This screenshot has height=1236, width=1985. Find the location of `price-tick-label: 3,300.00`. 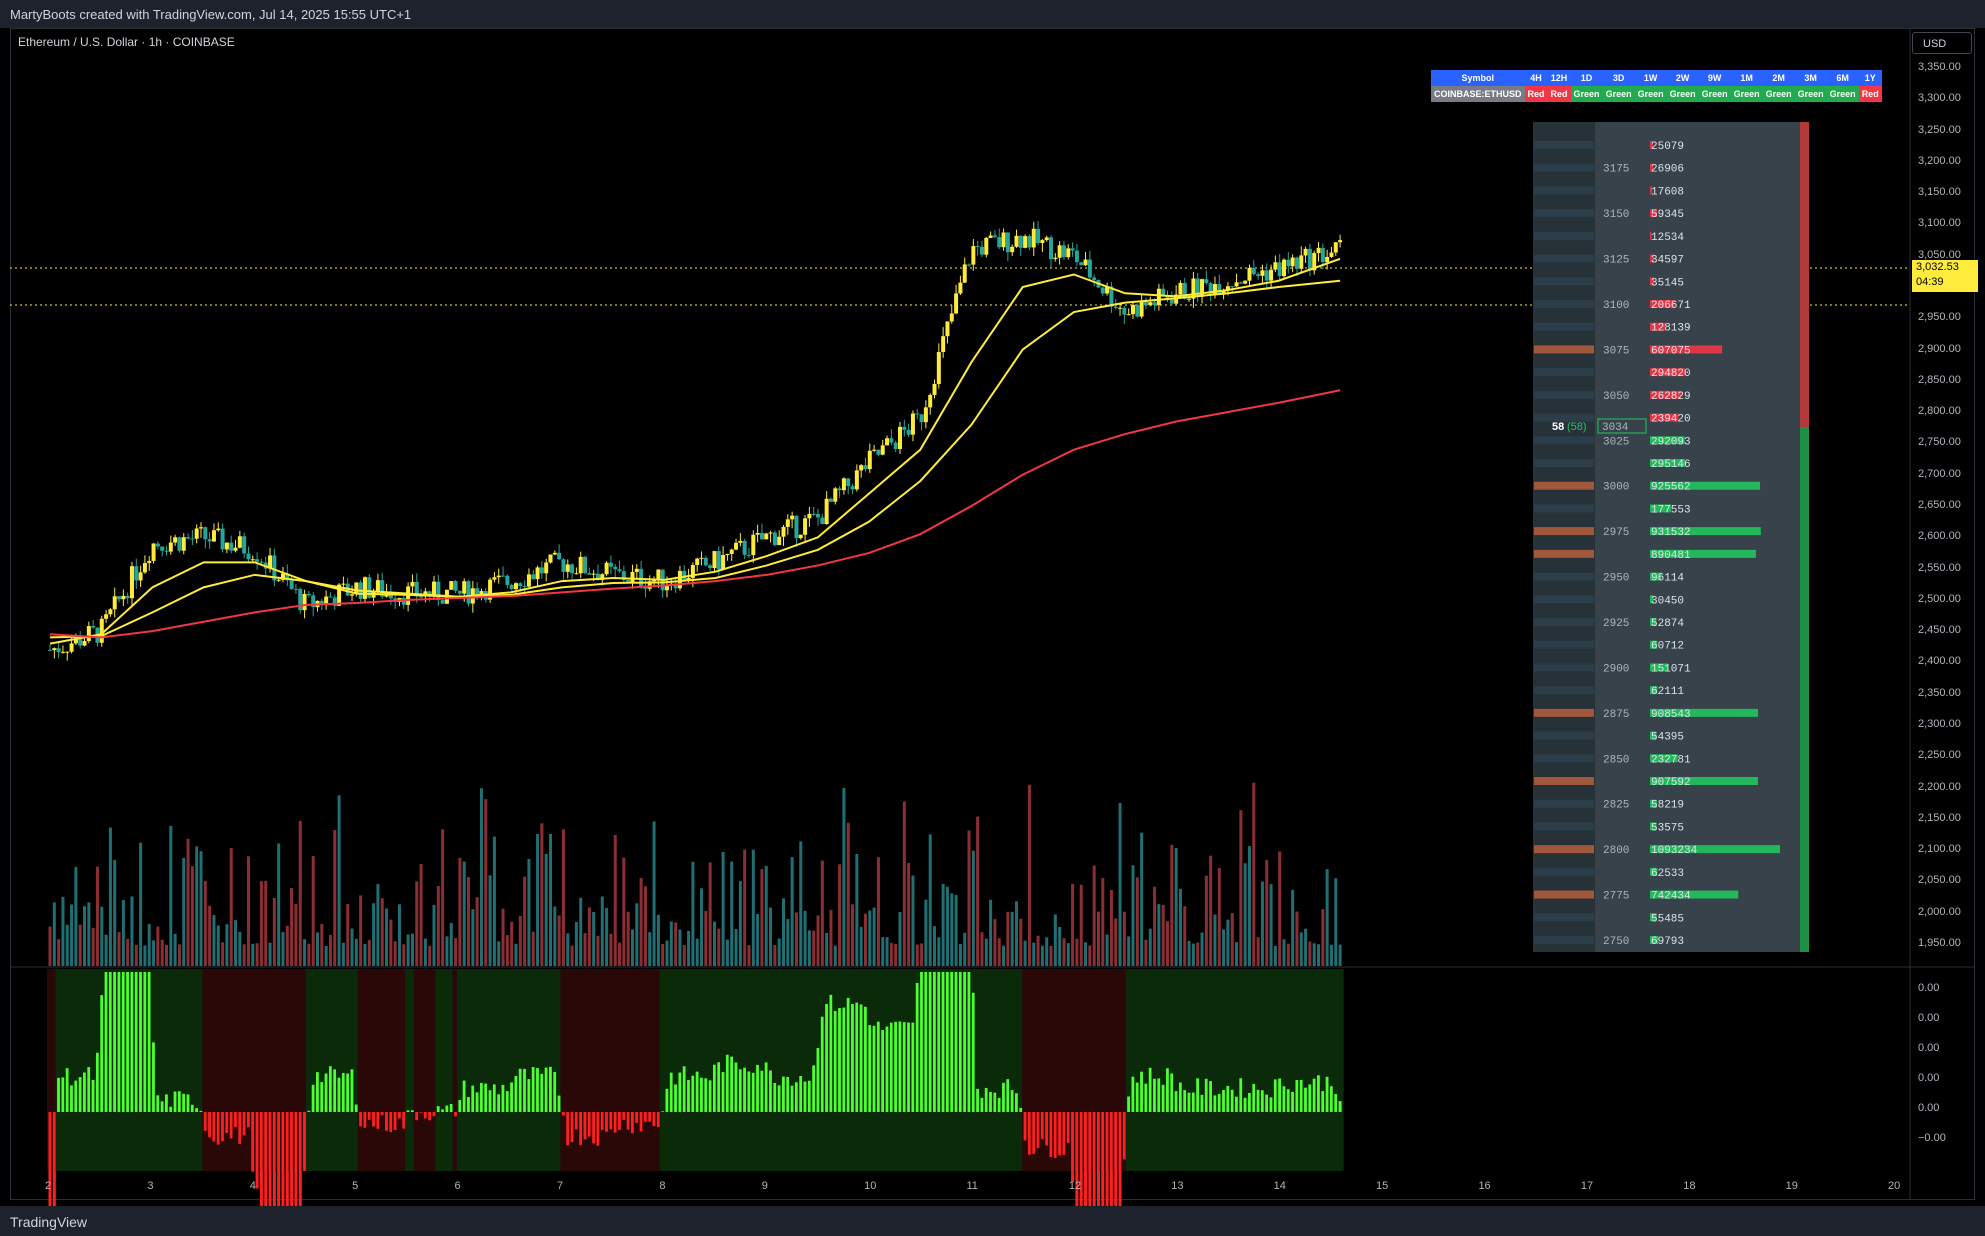

price-tick-label: 3,300.00 is located at coordinates (1939, 98).